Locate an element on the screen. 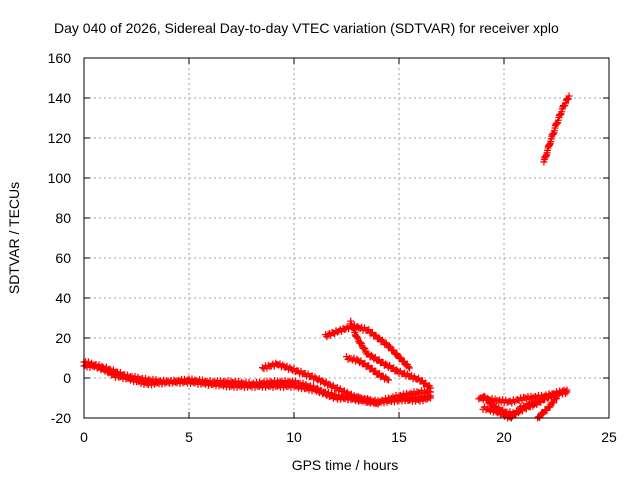  y-tick-label: 160 is located at coordinates (60, 58).